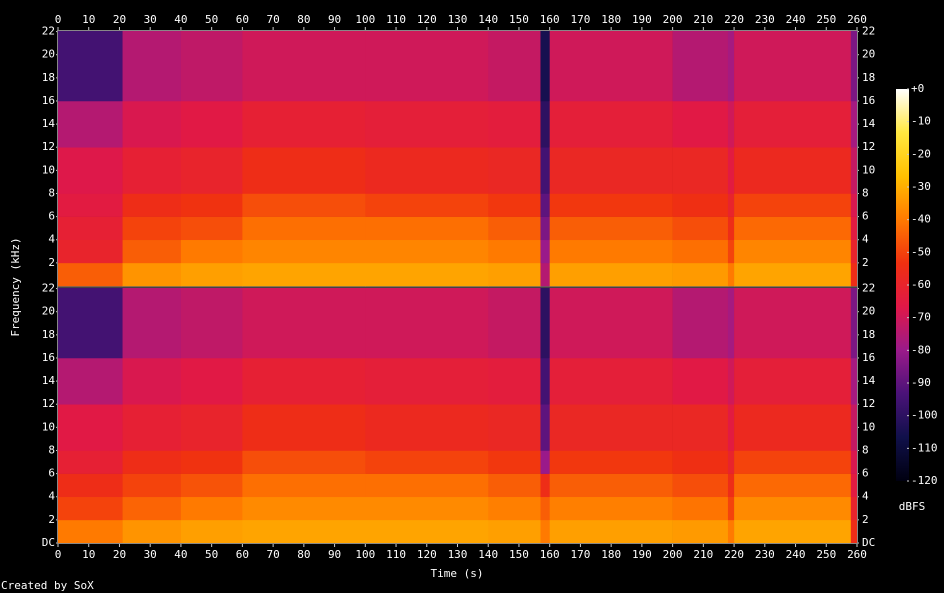 This screenshot has height=593, width=944. Describe the element at coordinates (88, 19) in the screenshot. I see `x-tick-label-top: 10` at that location.